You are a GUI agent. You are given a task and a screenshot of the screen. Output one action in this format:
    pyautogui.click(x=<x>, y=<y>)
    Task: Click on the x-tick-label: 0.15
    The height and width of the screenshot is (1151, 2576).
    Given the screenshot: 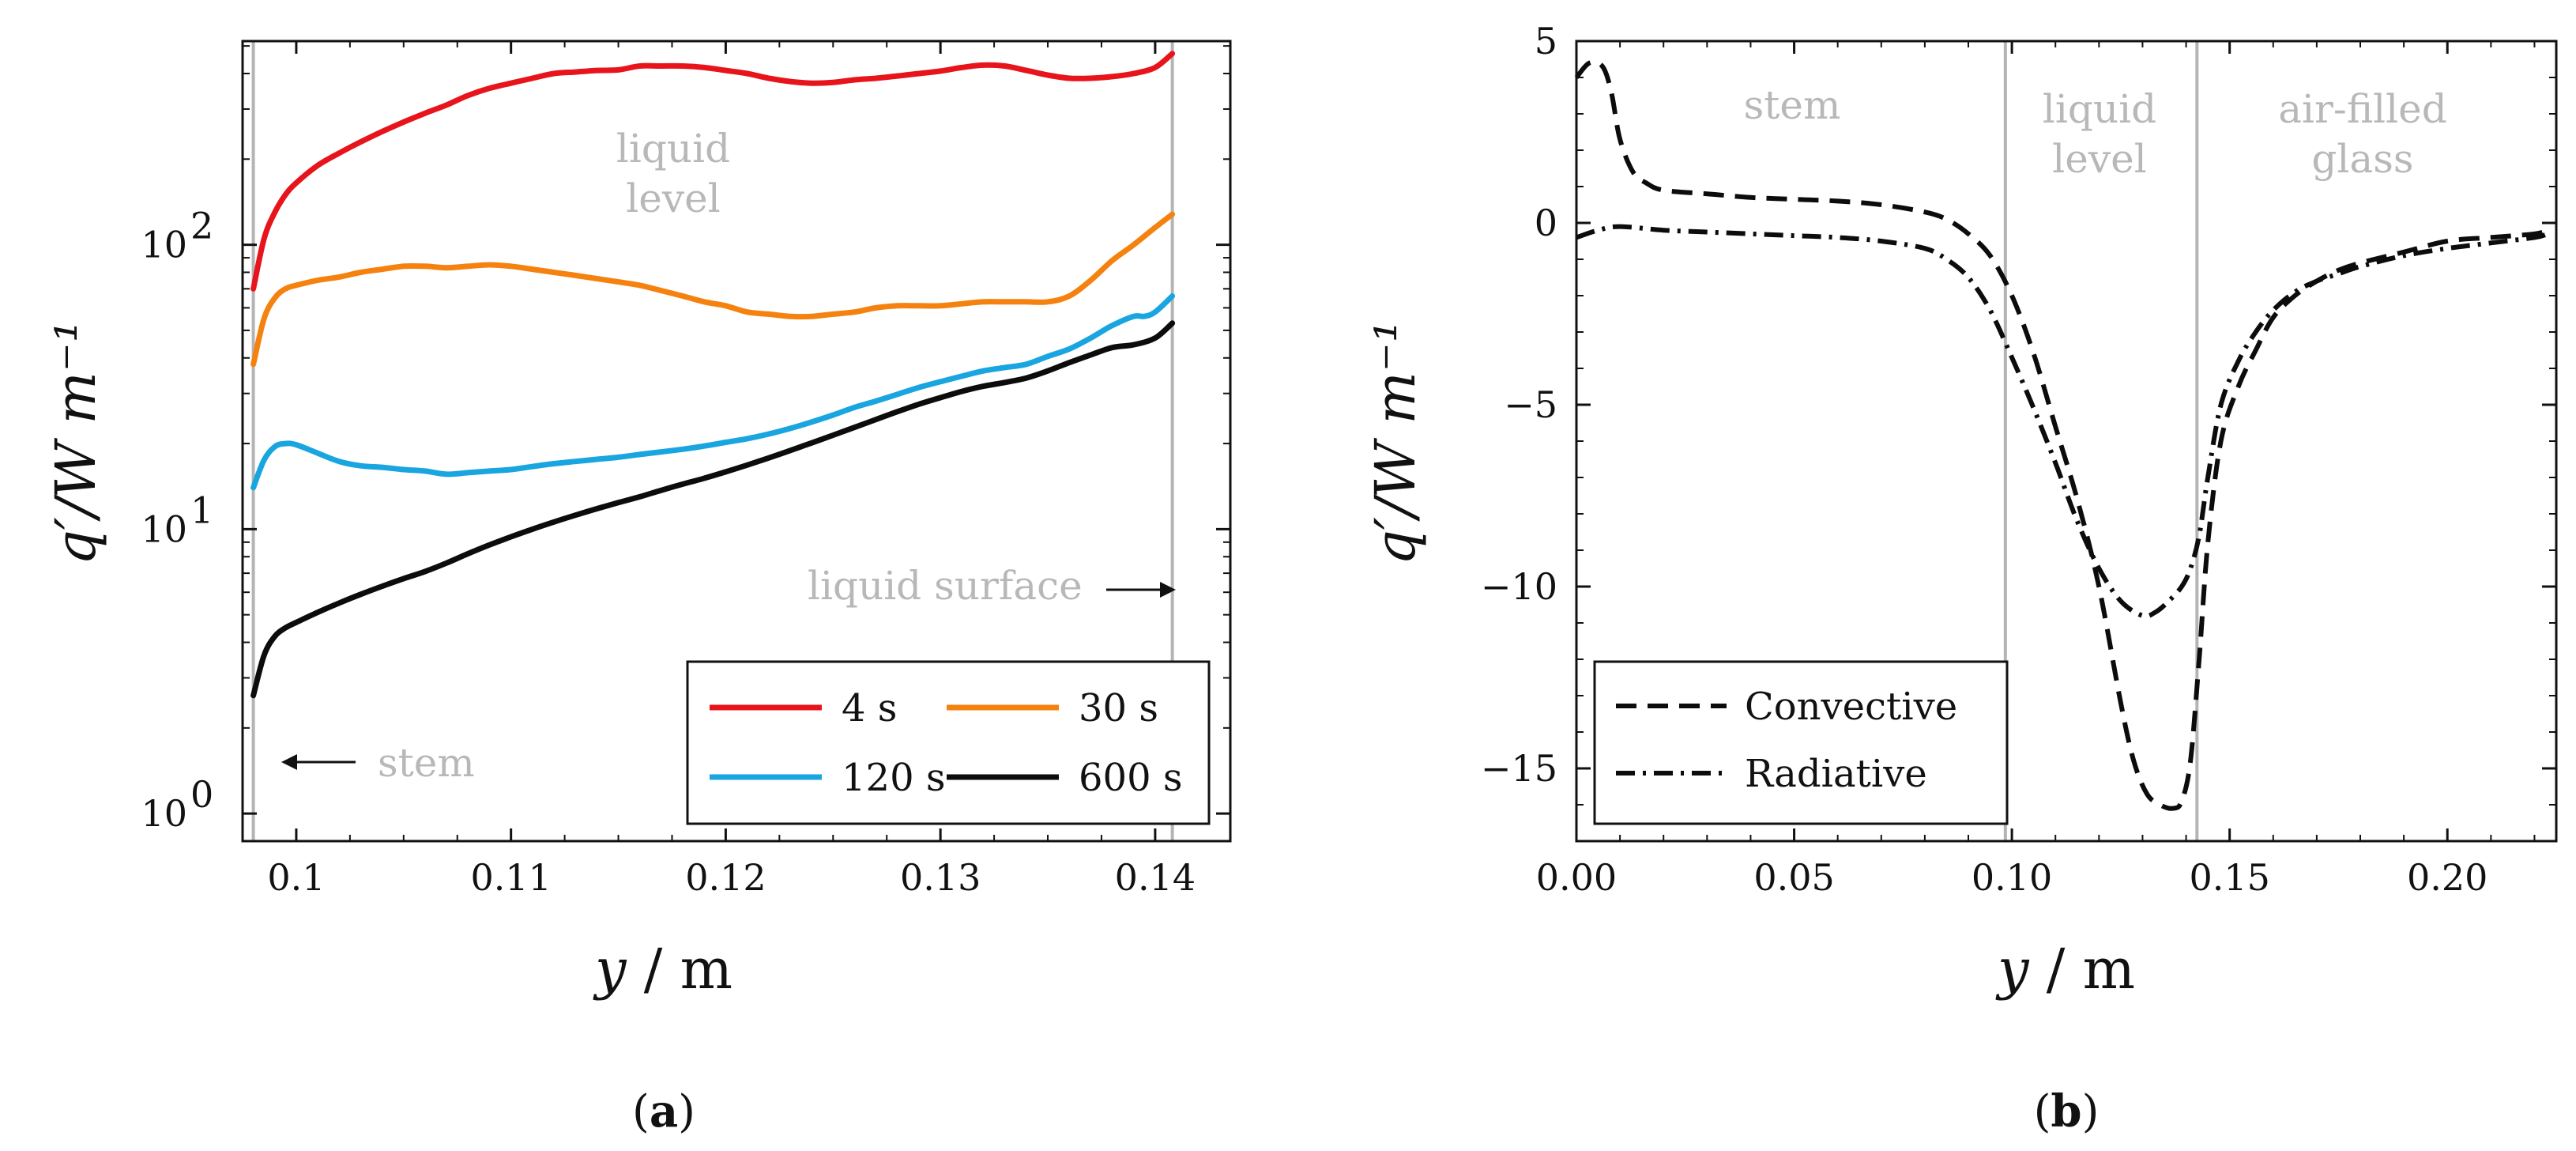 What is the action you would take?
    pyautogui.click(x=2229, y=877)
    